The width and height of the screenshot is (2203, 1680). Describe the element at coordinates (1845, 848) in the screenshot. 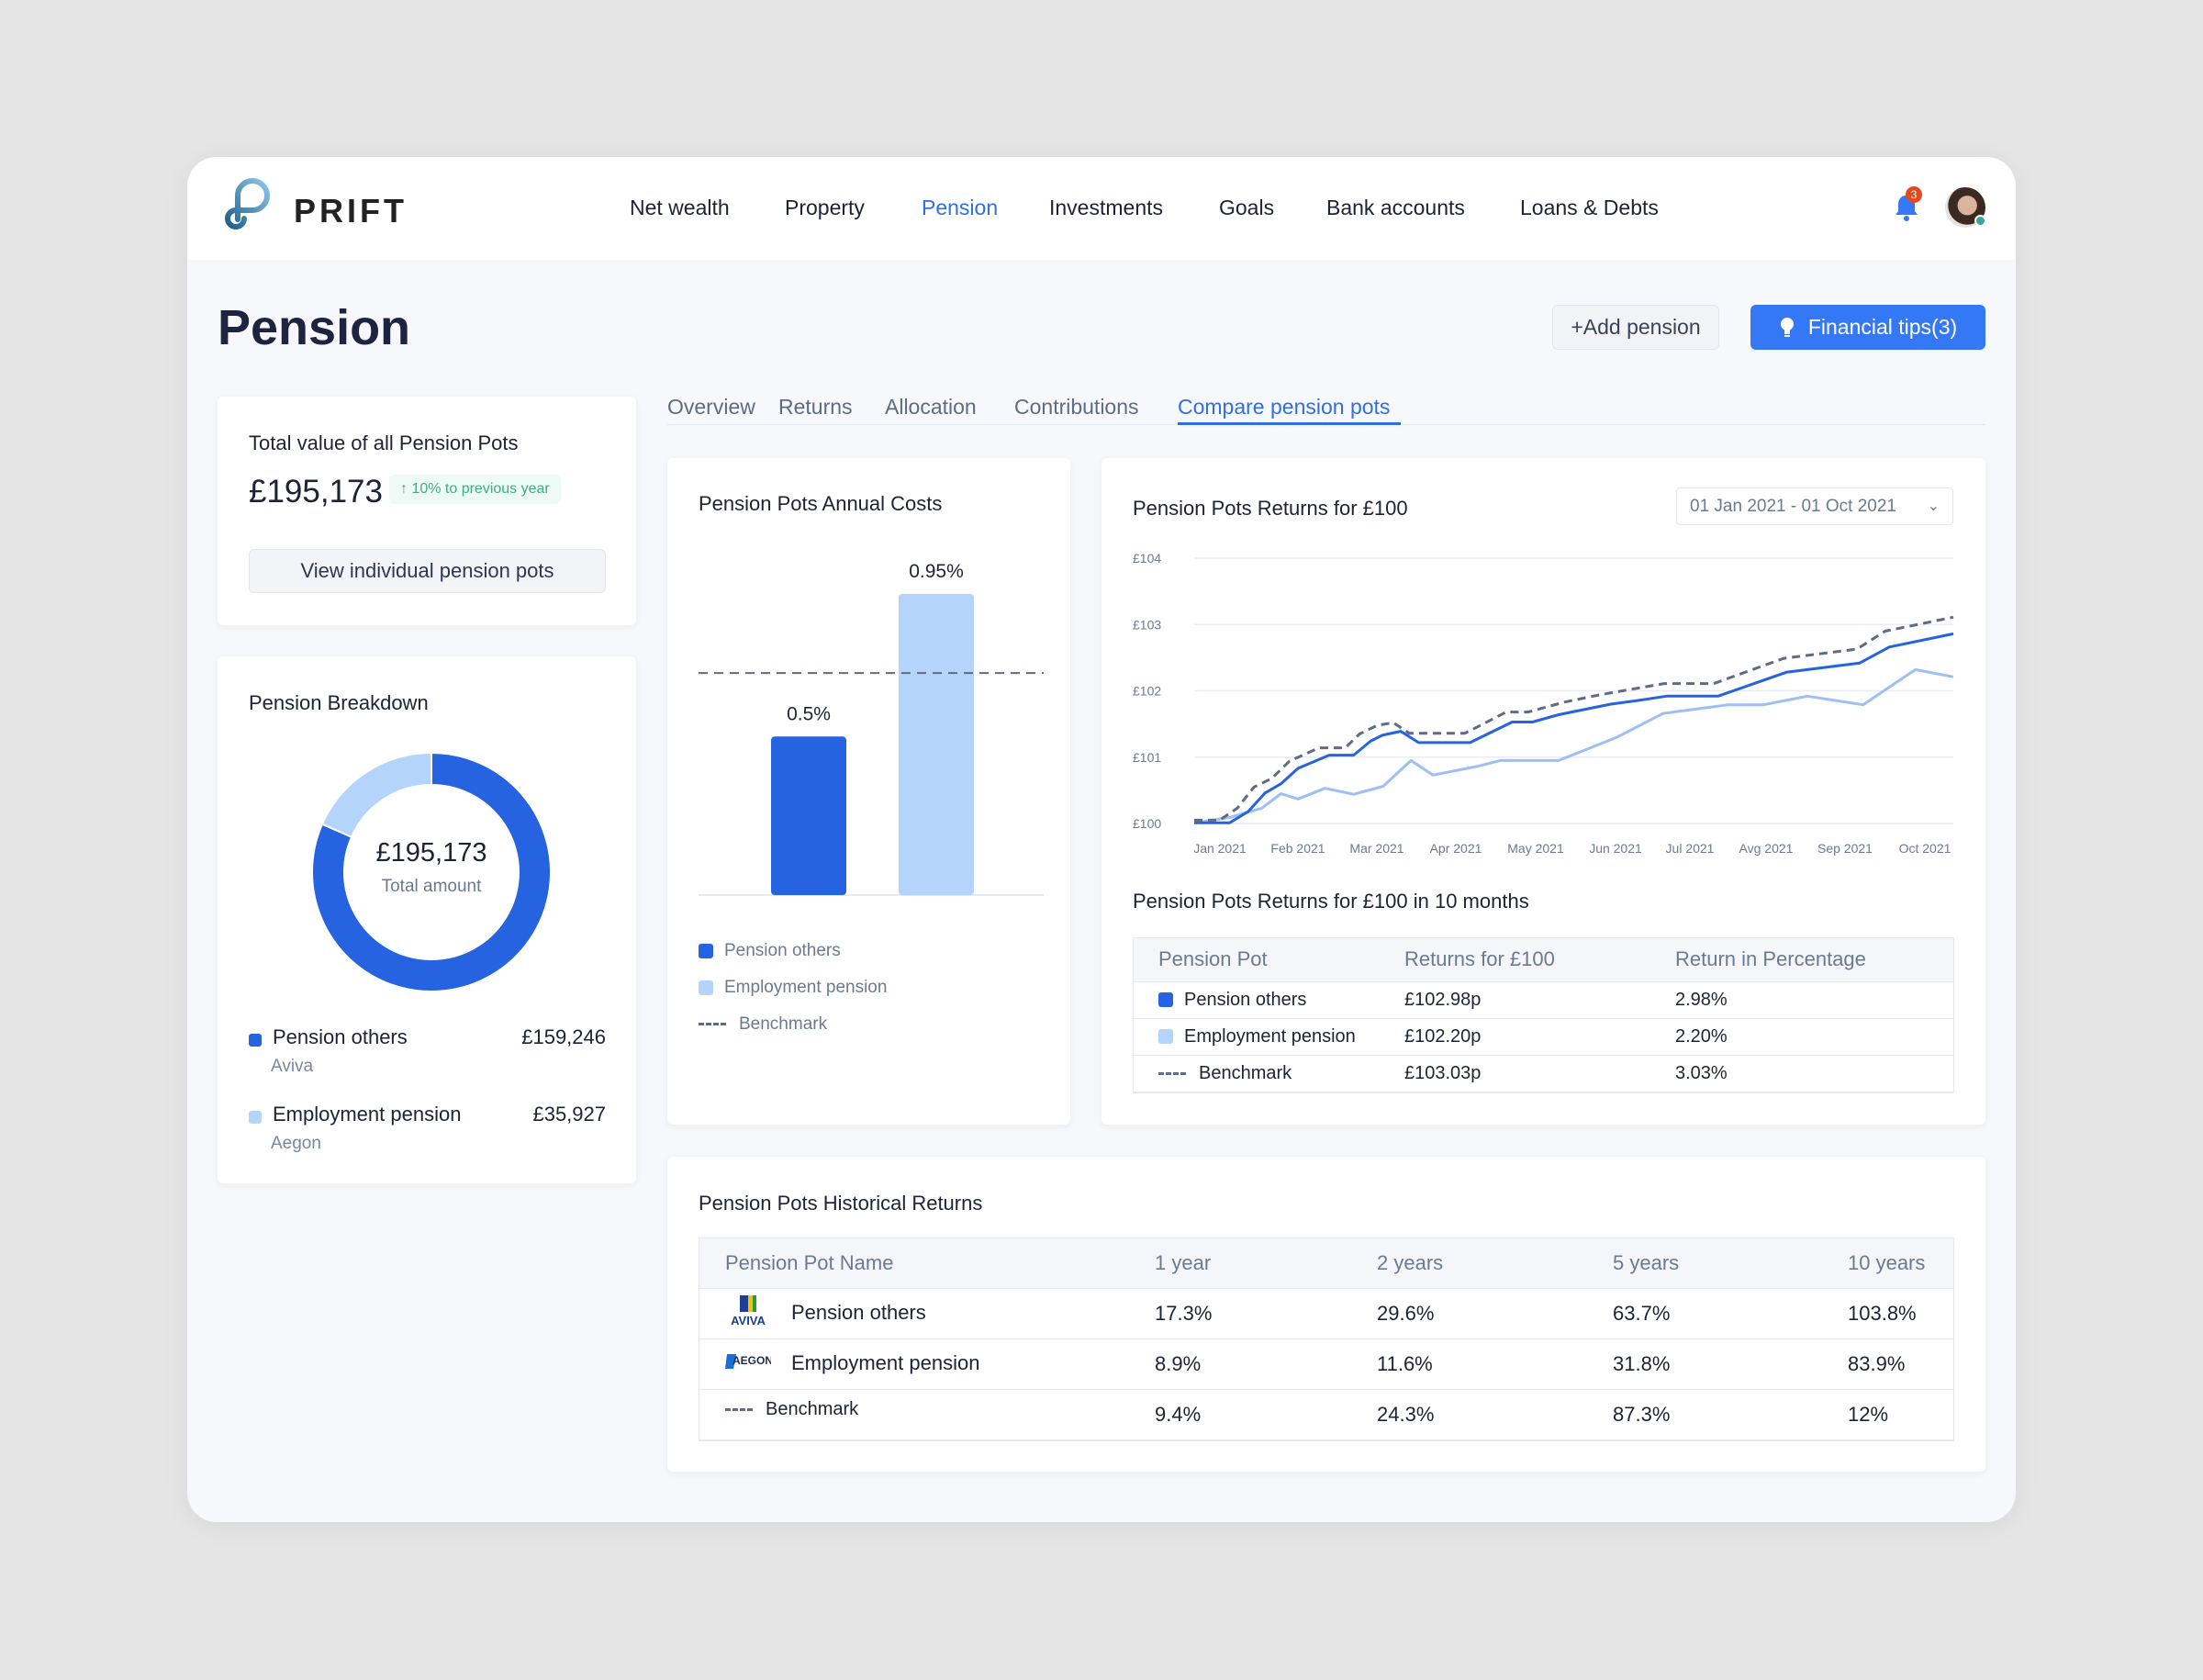

I see `x-tick-label: Sep 2021` at that location.